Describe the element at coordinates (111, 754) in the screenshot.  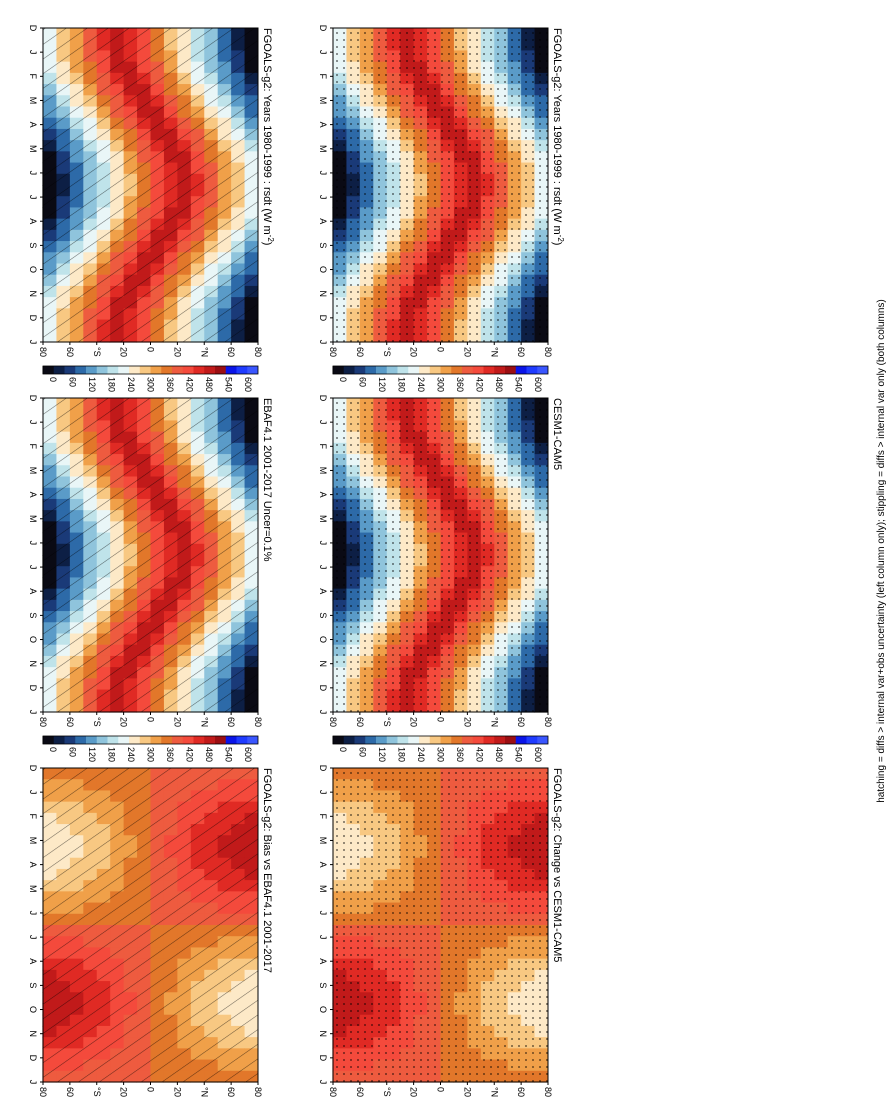
I see `colorbar-tick: 180` at that location.